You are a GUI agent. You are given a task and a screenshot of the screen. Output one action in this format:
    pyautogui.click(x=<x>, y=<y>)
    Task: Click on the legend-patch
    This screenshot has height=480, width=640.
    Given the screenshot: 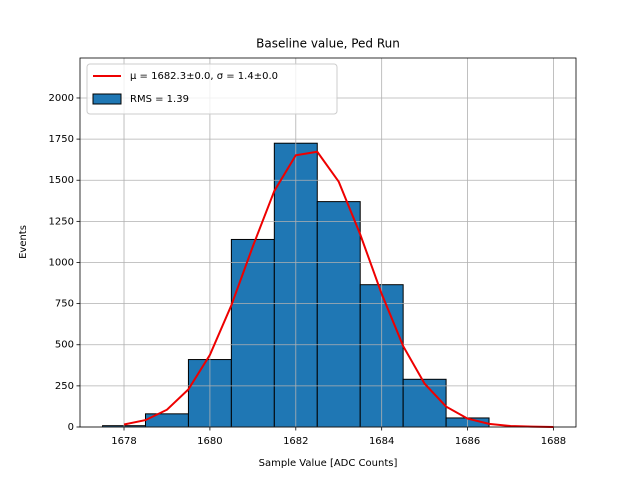 What is the action you would take?
    pyautogui.click(x=107, y=99)
    